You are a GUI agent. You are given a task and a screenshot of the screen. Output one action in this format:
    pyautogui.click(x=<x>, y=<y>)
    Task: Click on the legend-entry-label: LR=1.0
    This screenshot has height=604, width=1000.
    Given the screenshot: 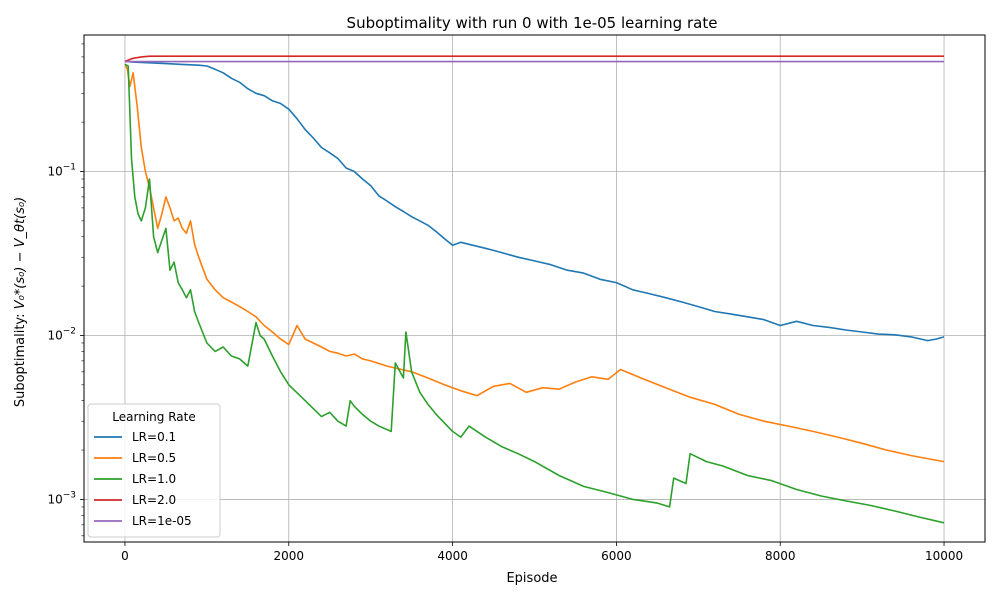 What is the action you would take?
    pyautogui.click(x=154, y=479)
    